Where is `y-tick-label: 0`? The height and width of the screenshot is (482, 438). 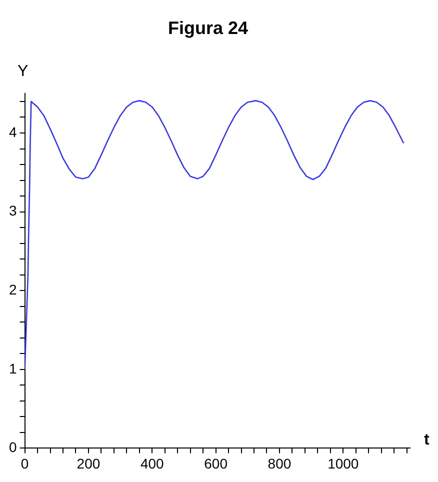 y-tick-label: 0 is located at coordinates (12, 447).